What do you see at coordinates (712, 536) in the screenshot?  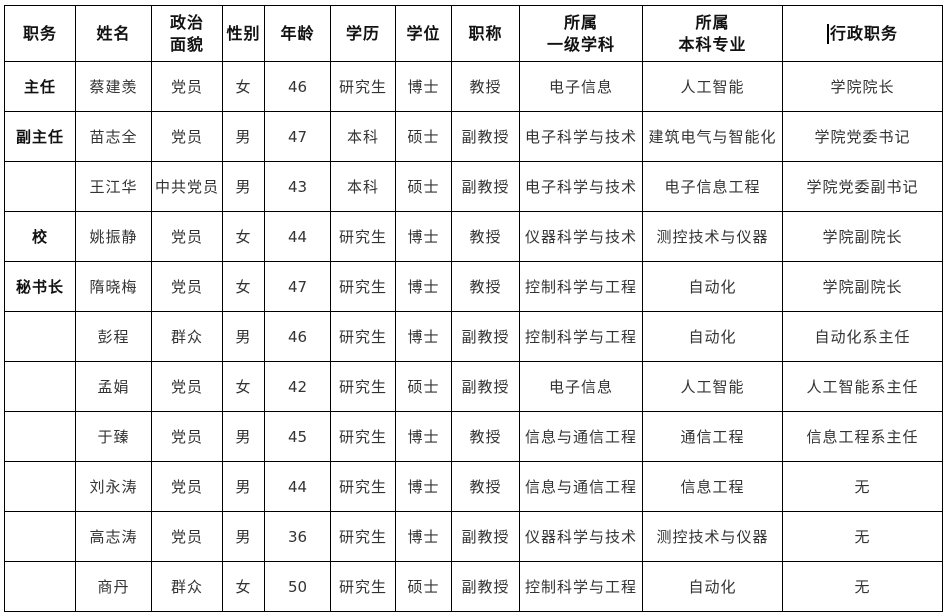 I see `cell-major: 测控技术与仪器` at bounding box center [712, 536].